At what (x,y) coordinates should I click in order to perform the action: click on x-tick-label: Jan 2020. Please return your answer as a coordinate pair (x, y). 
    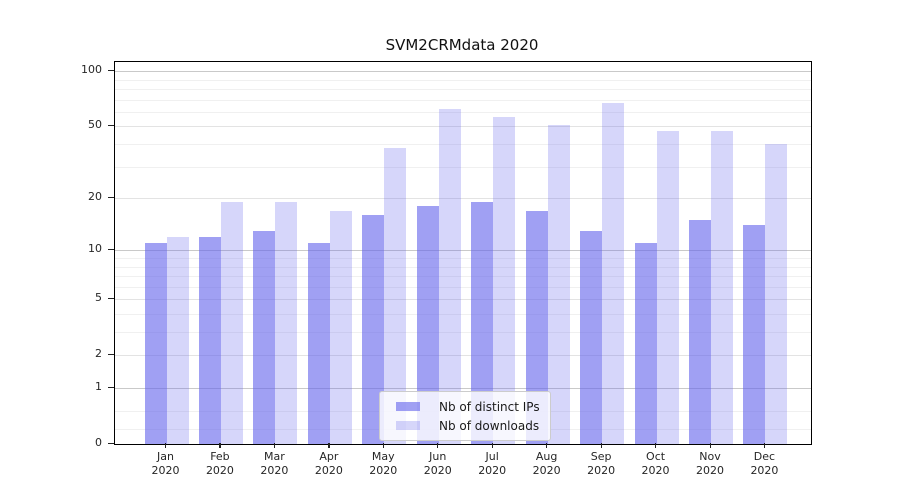
    Looking at the image, I should click on (166, 464).